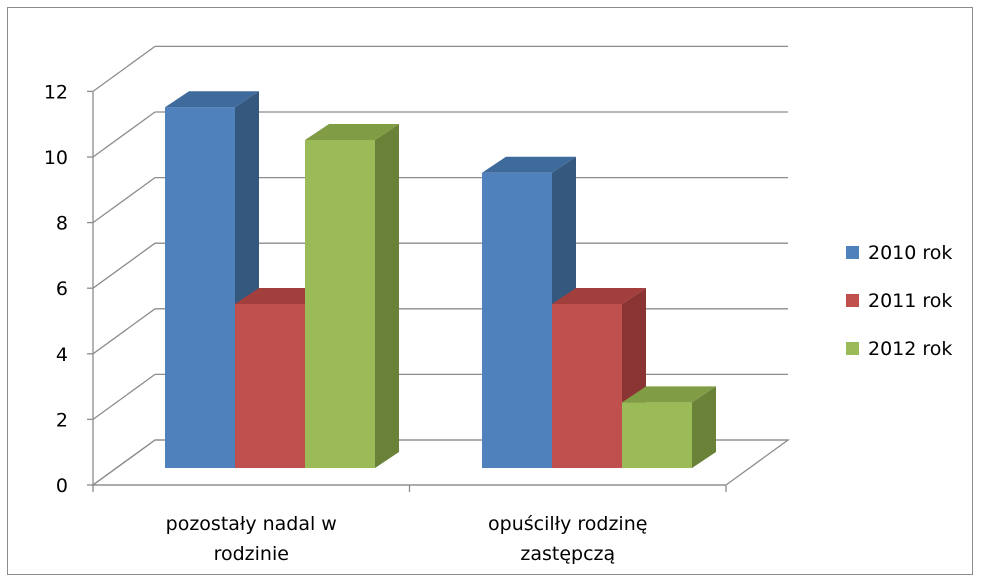 The height and width of the screenshot is (580, 982). What do you see at coordinates (910, 349) in the screenshot?
I see `legend-label: 2012 rok` at bounding box center [910, 349].